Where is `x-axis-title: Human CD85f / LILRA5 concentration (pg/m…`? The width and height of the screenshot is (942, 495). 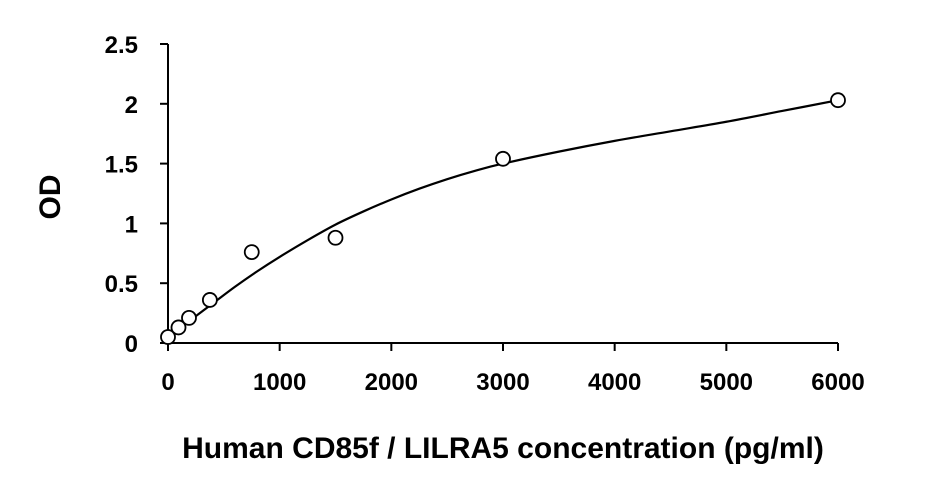 x-axis-title: Human CD85f / LILRA5 concentration (pg/m… is located at coordinates (503, 448).